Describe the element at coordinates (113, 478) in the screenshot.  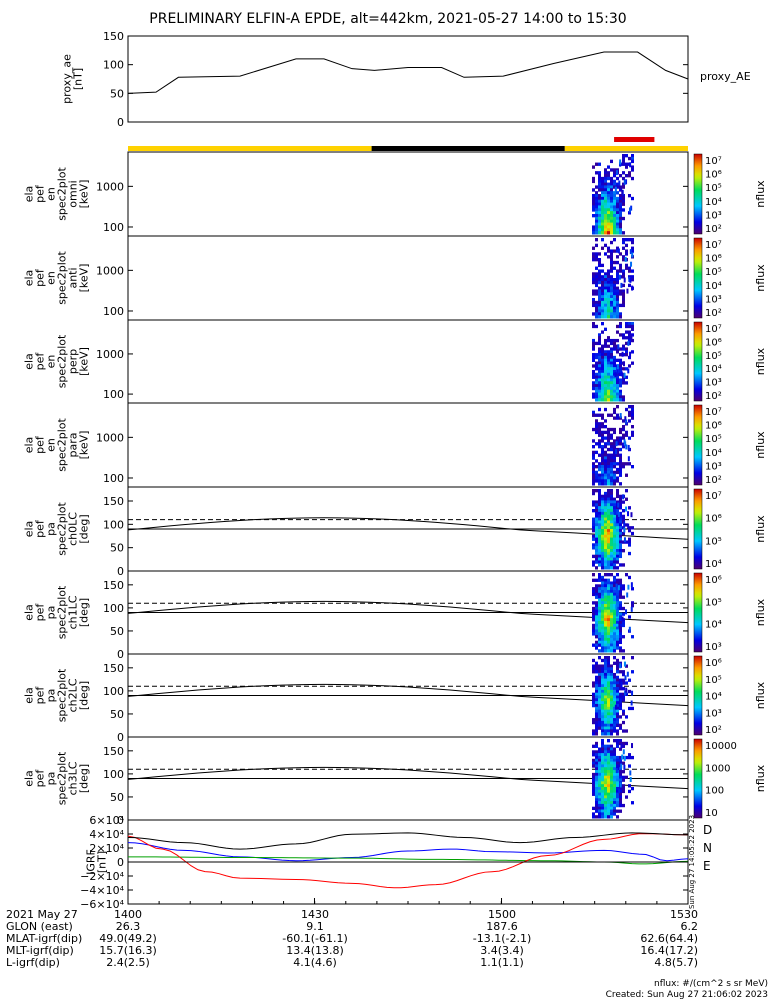
I see `ytick-label: 100` at that location.